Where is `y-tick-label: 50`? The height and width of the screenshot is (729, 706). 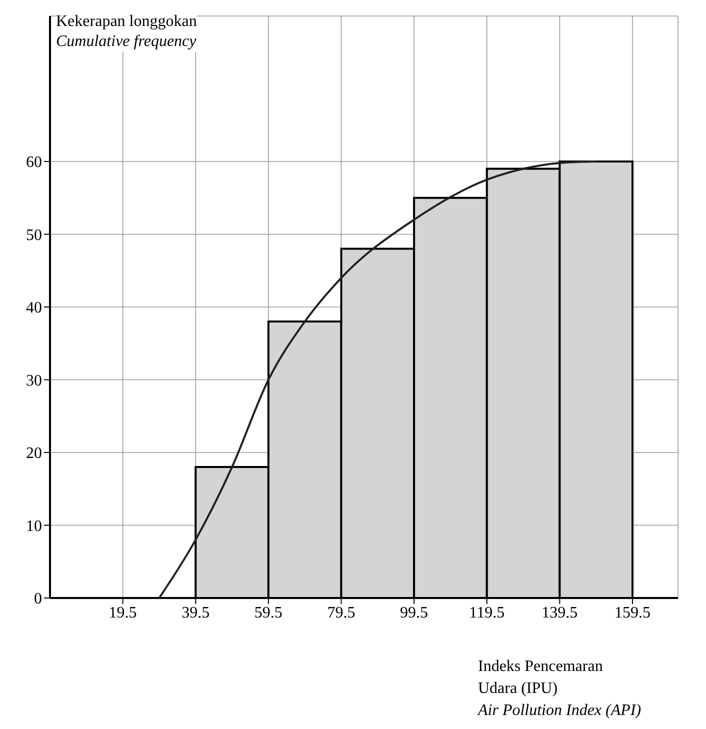 y-tick-label: 50 is located at coordinates (34, 235).